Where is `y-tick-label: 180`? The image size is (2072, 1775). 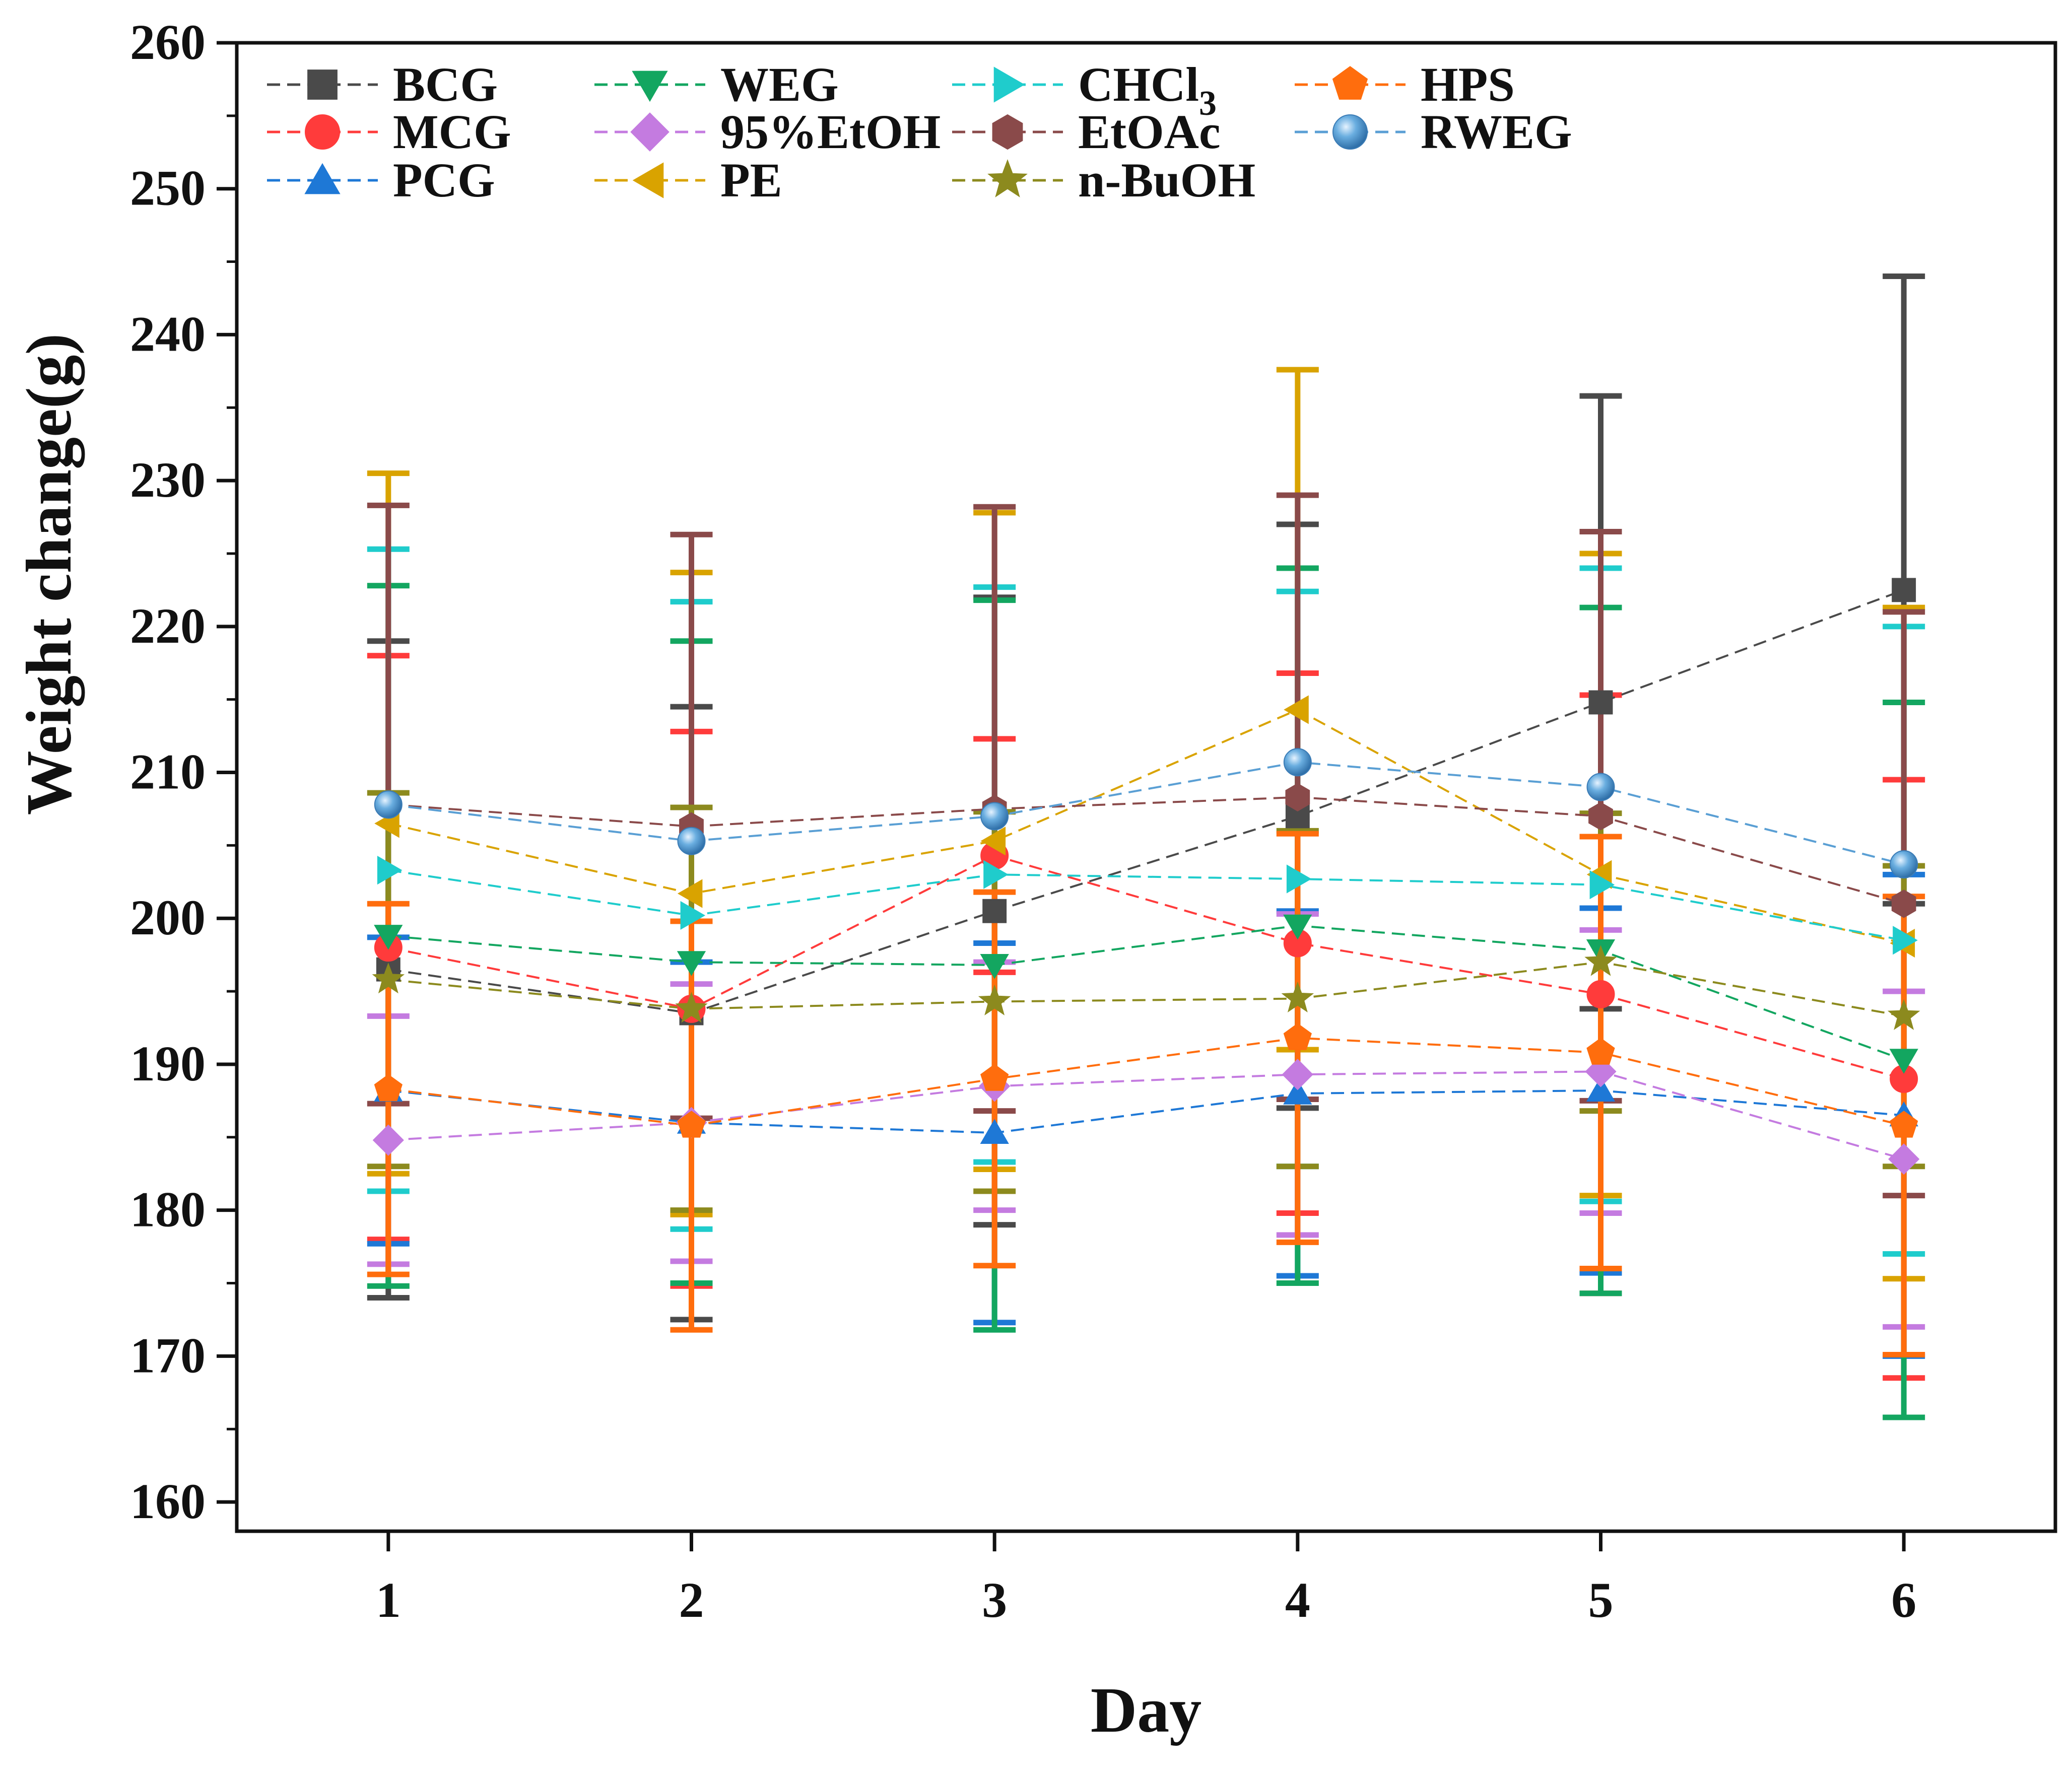 y-tick-label: 180 is located at coordinates (168, 1210).